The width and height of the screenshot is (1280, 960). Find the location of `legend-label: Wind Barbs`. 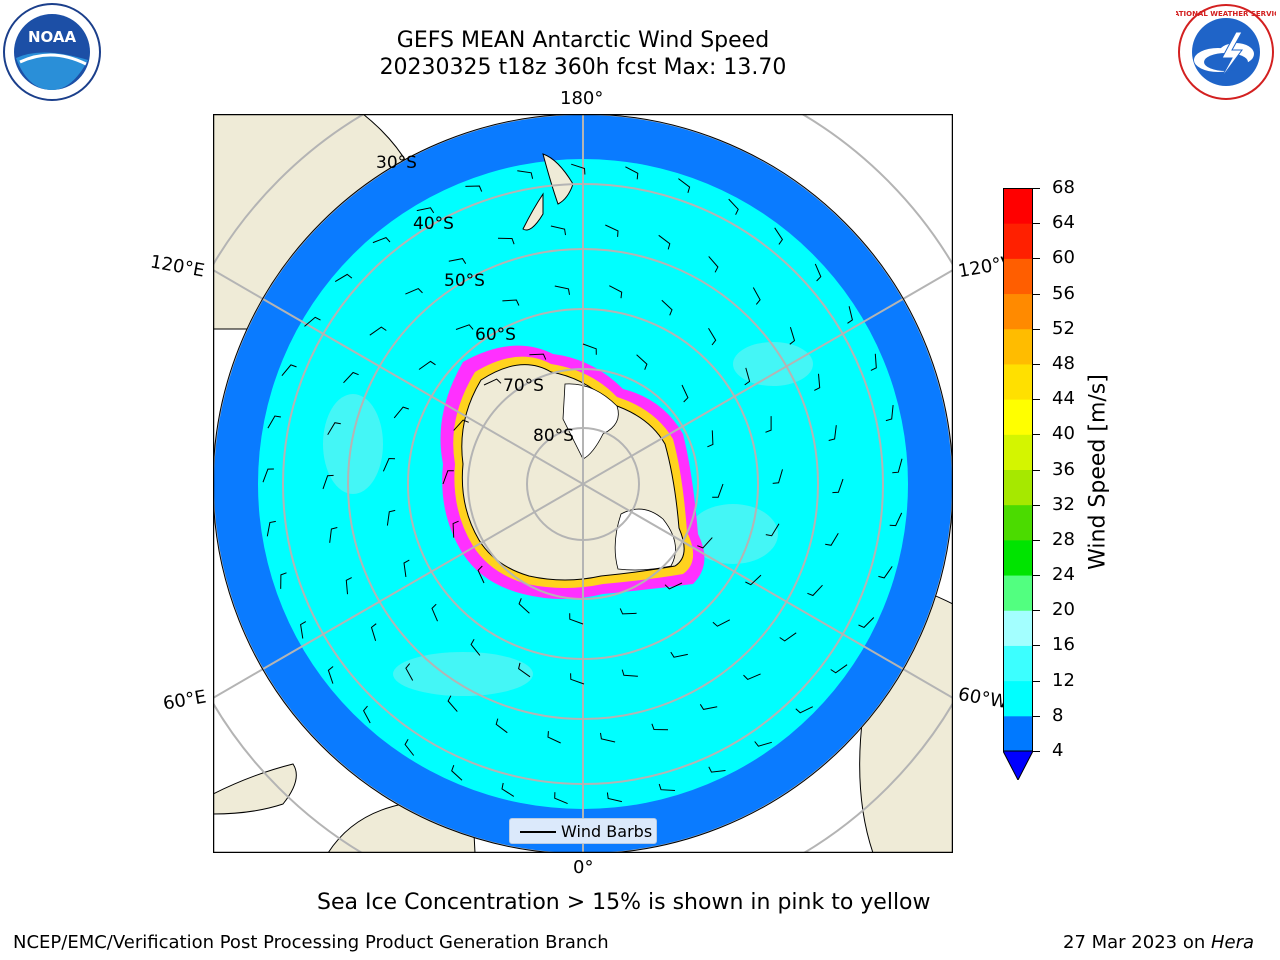

legend-label: Wind Barbs is located at coordinates (607, 831).